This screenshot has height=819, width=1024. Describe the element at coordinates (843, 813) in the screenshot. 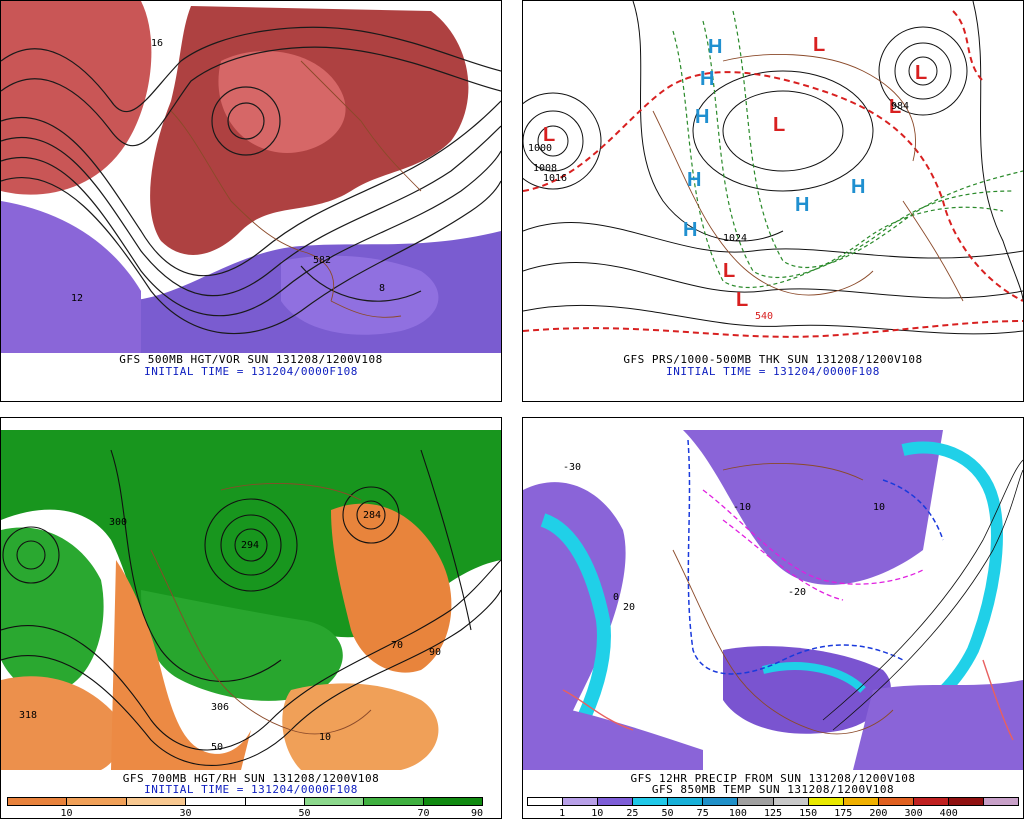

I see `legend-tick-label: 175` at that location.